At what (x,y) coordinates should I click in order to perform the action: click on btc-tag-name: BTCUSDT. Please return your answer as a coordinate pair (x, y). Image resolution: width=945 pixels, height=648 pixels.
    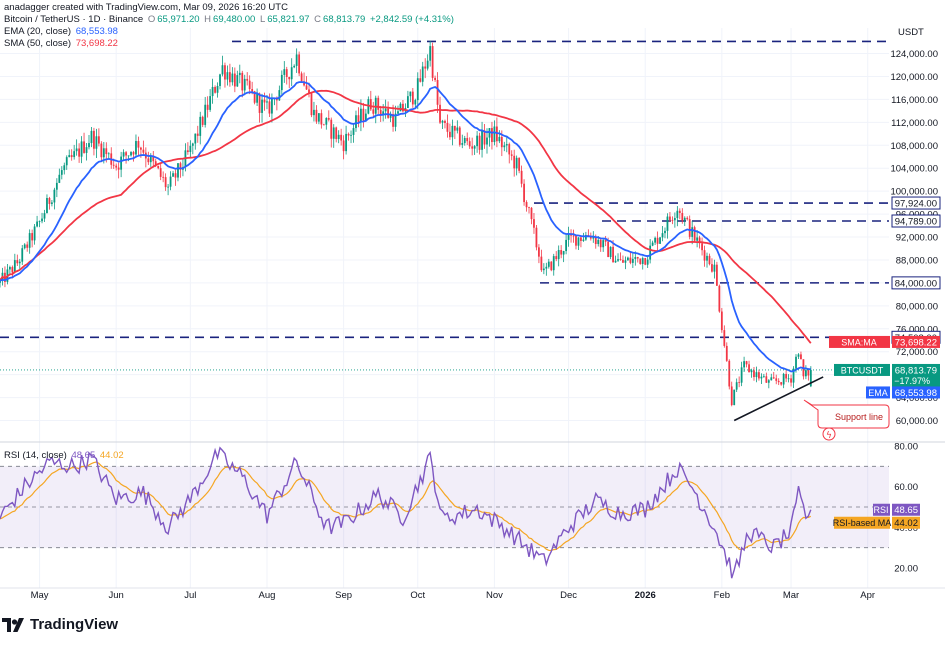
    Looking at the image, I should click on (862, 370).